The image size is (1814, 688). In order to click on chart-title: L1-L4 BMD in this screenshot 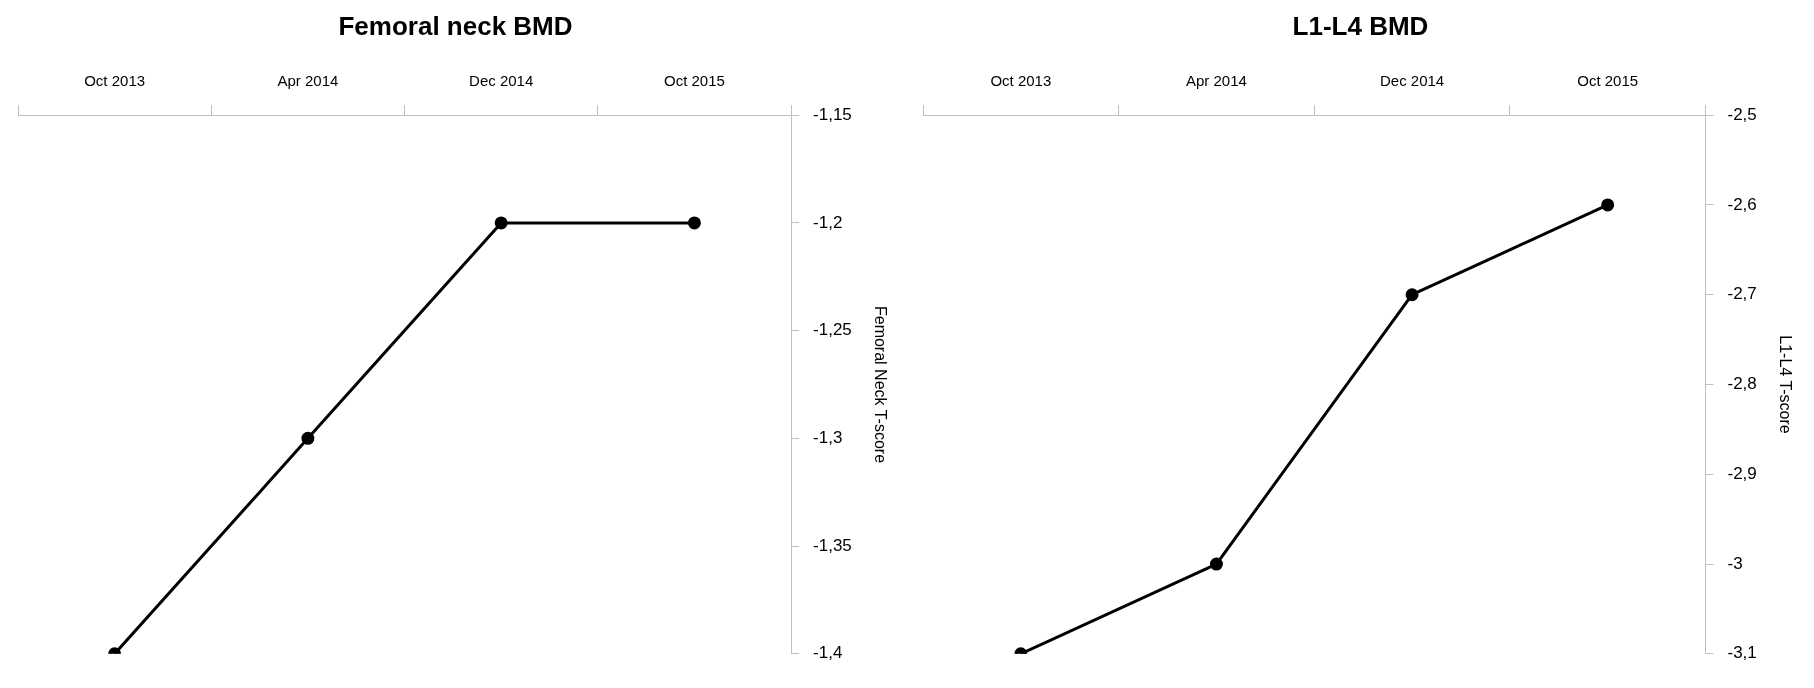, I will do `click(1360, 25)`.